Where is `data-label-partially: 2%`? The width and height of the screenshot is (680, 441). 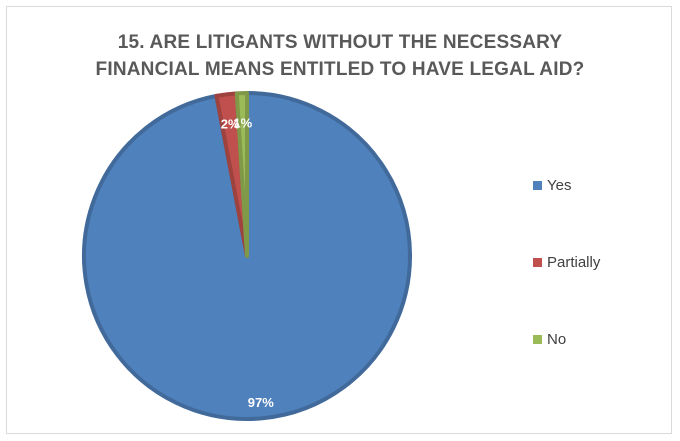
data-label-partially: 2% is located at coordinates (230, 123).